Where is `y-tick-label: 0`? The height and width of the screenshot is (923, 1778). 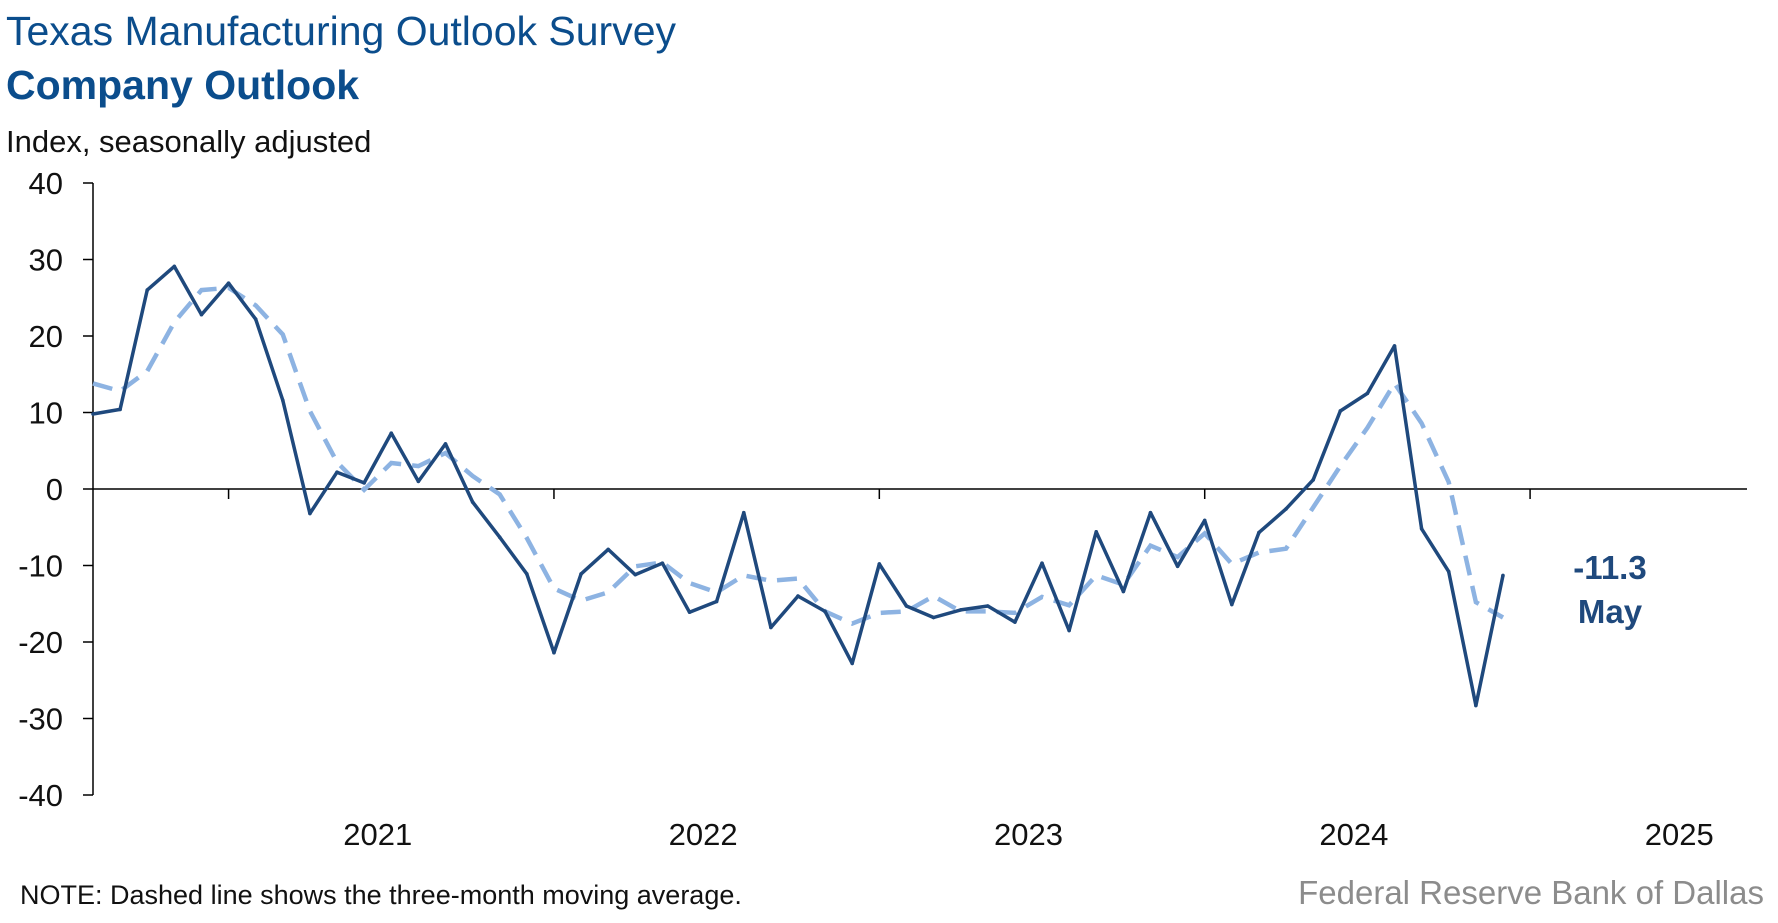 y-tick-label: 0 is located at coordinates (54, 489).